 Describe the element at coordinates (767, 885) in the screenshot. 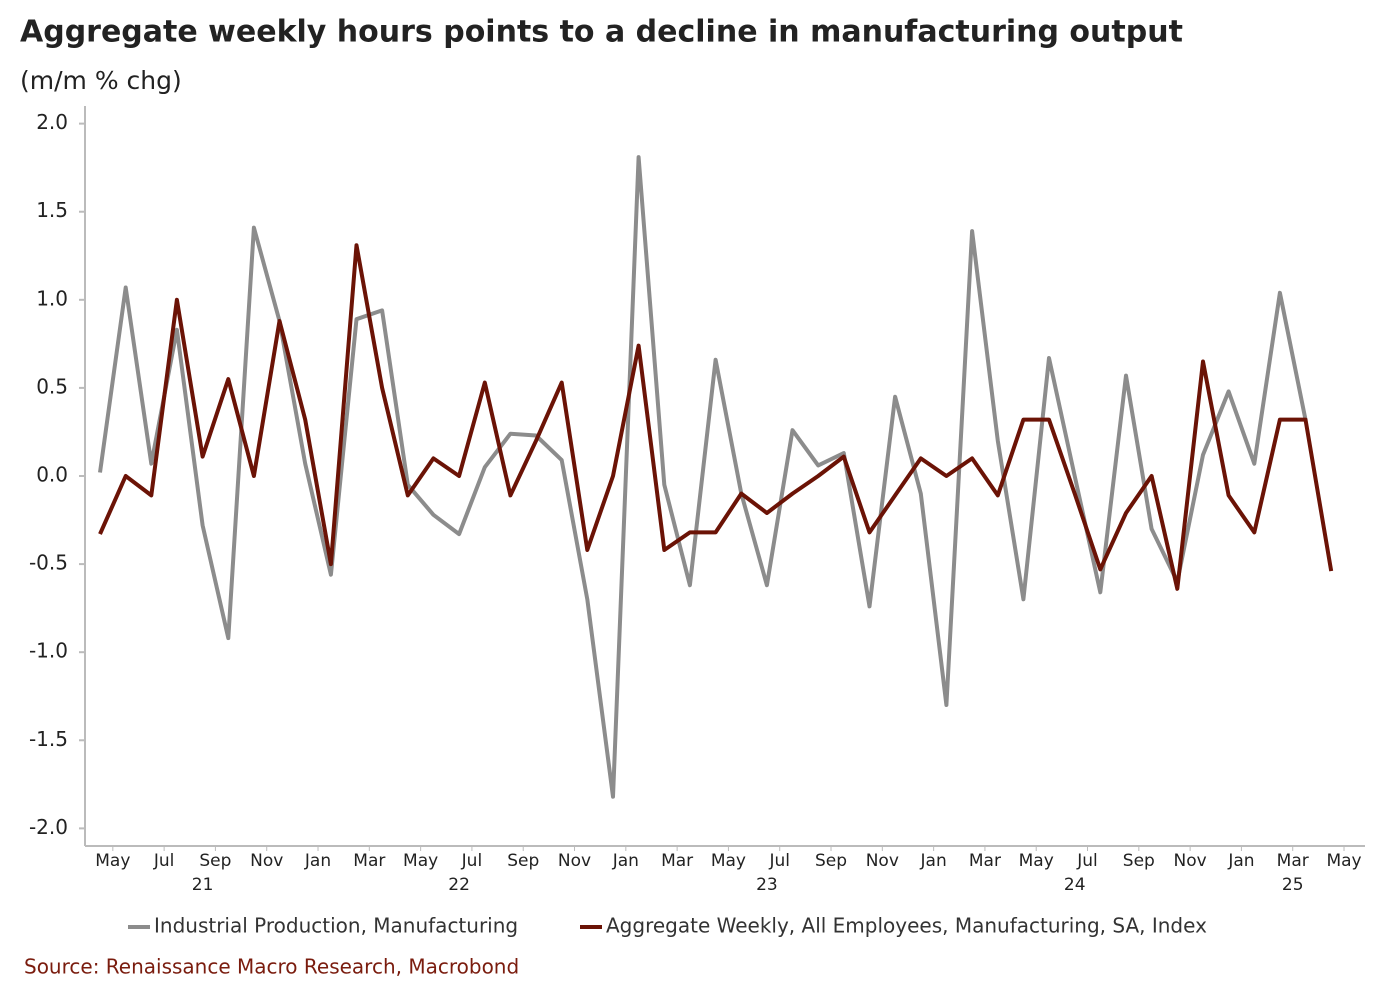

I see `year-label: 23` at that location.